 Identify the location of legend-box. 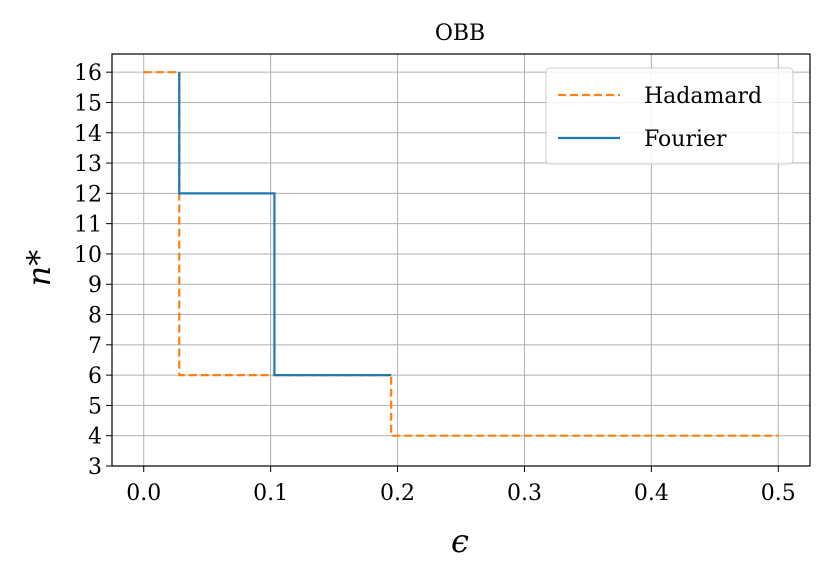
(669, 116).